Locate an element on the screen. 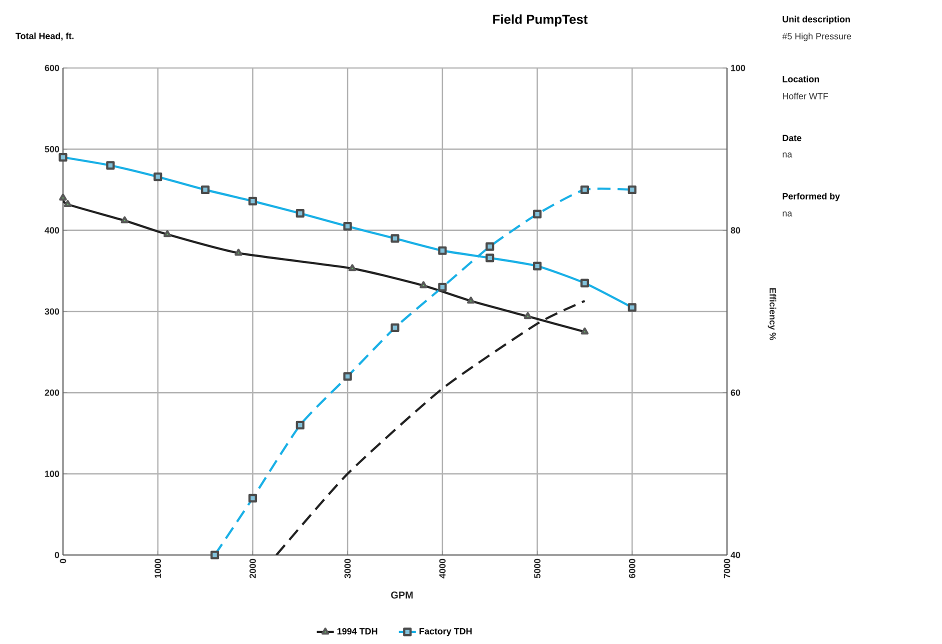  y-tick-label: 300 is located at coordinates (52, 311).